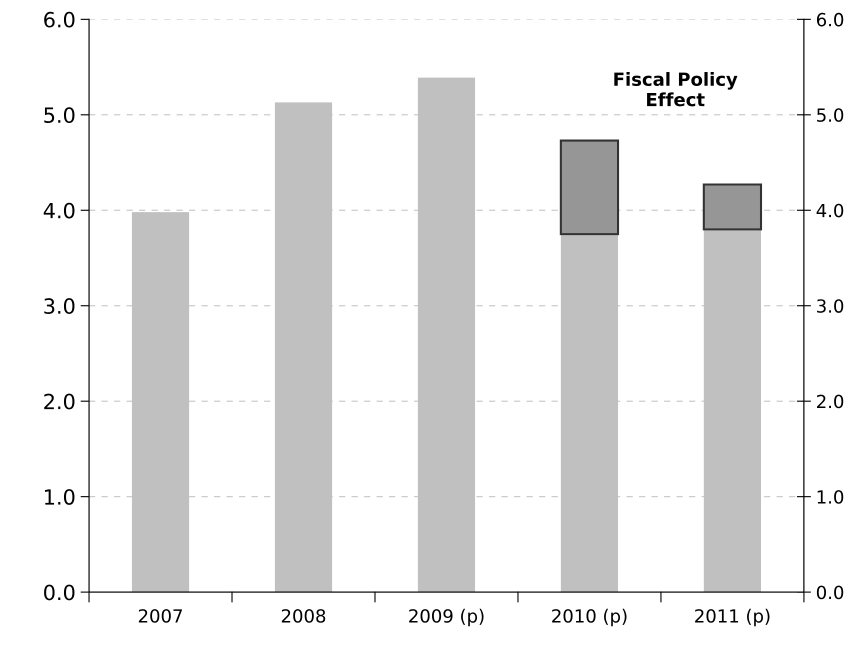 The height and width of the screenshot is (645, 848). Describe the element at coordinates (676, 89) in the screenshot. I see `annotation: Fiscal Policy Effect` at that location.